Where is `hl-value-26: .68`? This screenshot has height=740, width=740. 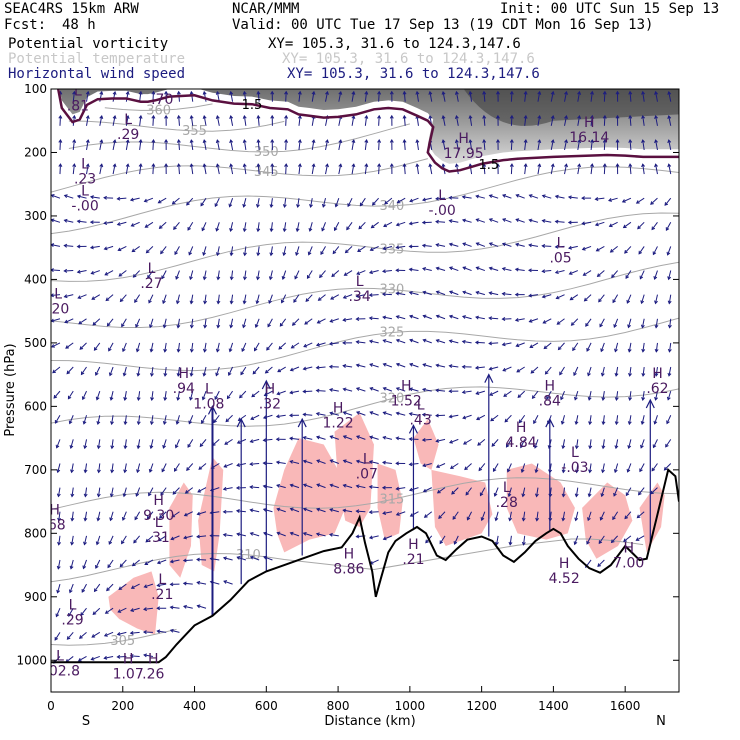 hl-value-26: .68 is located at coordinates (54, 525).